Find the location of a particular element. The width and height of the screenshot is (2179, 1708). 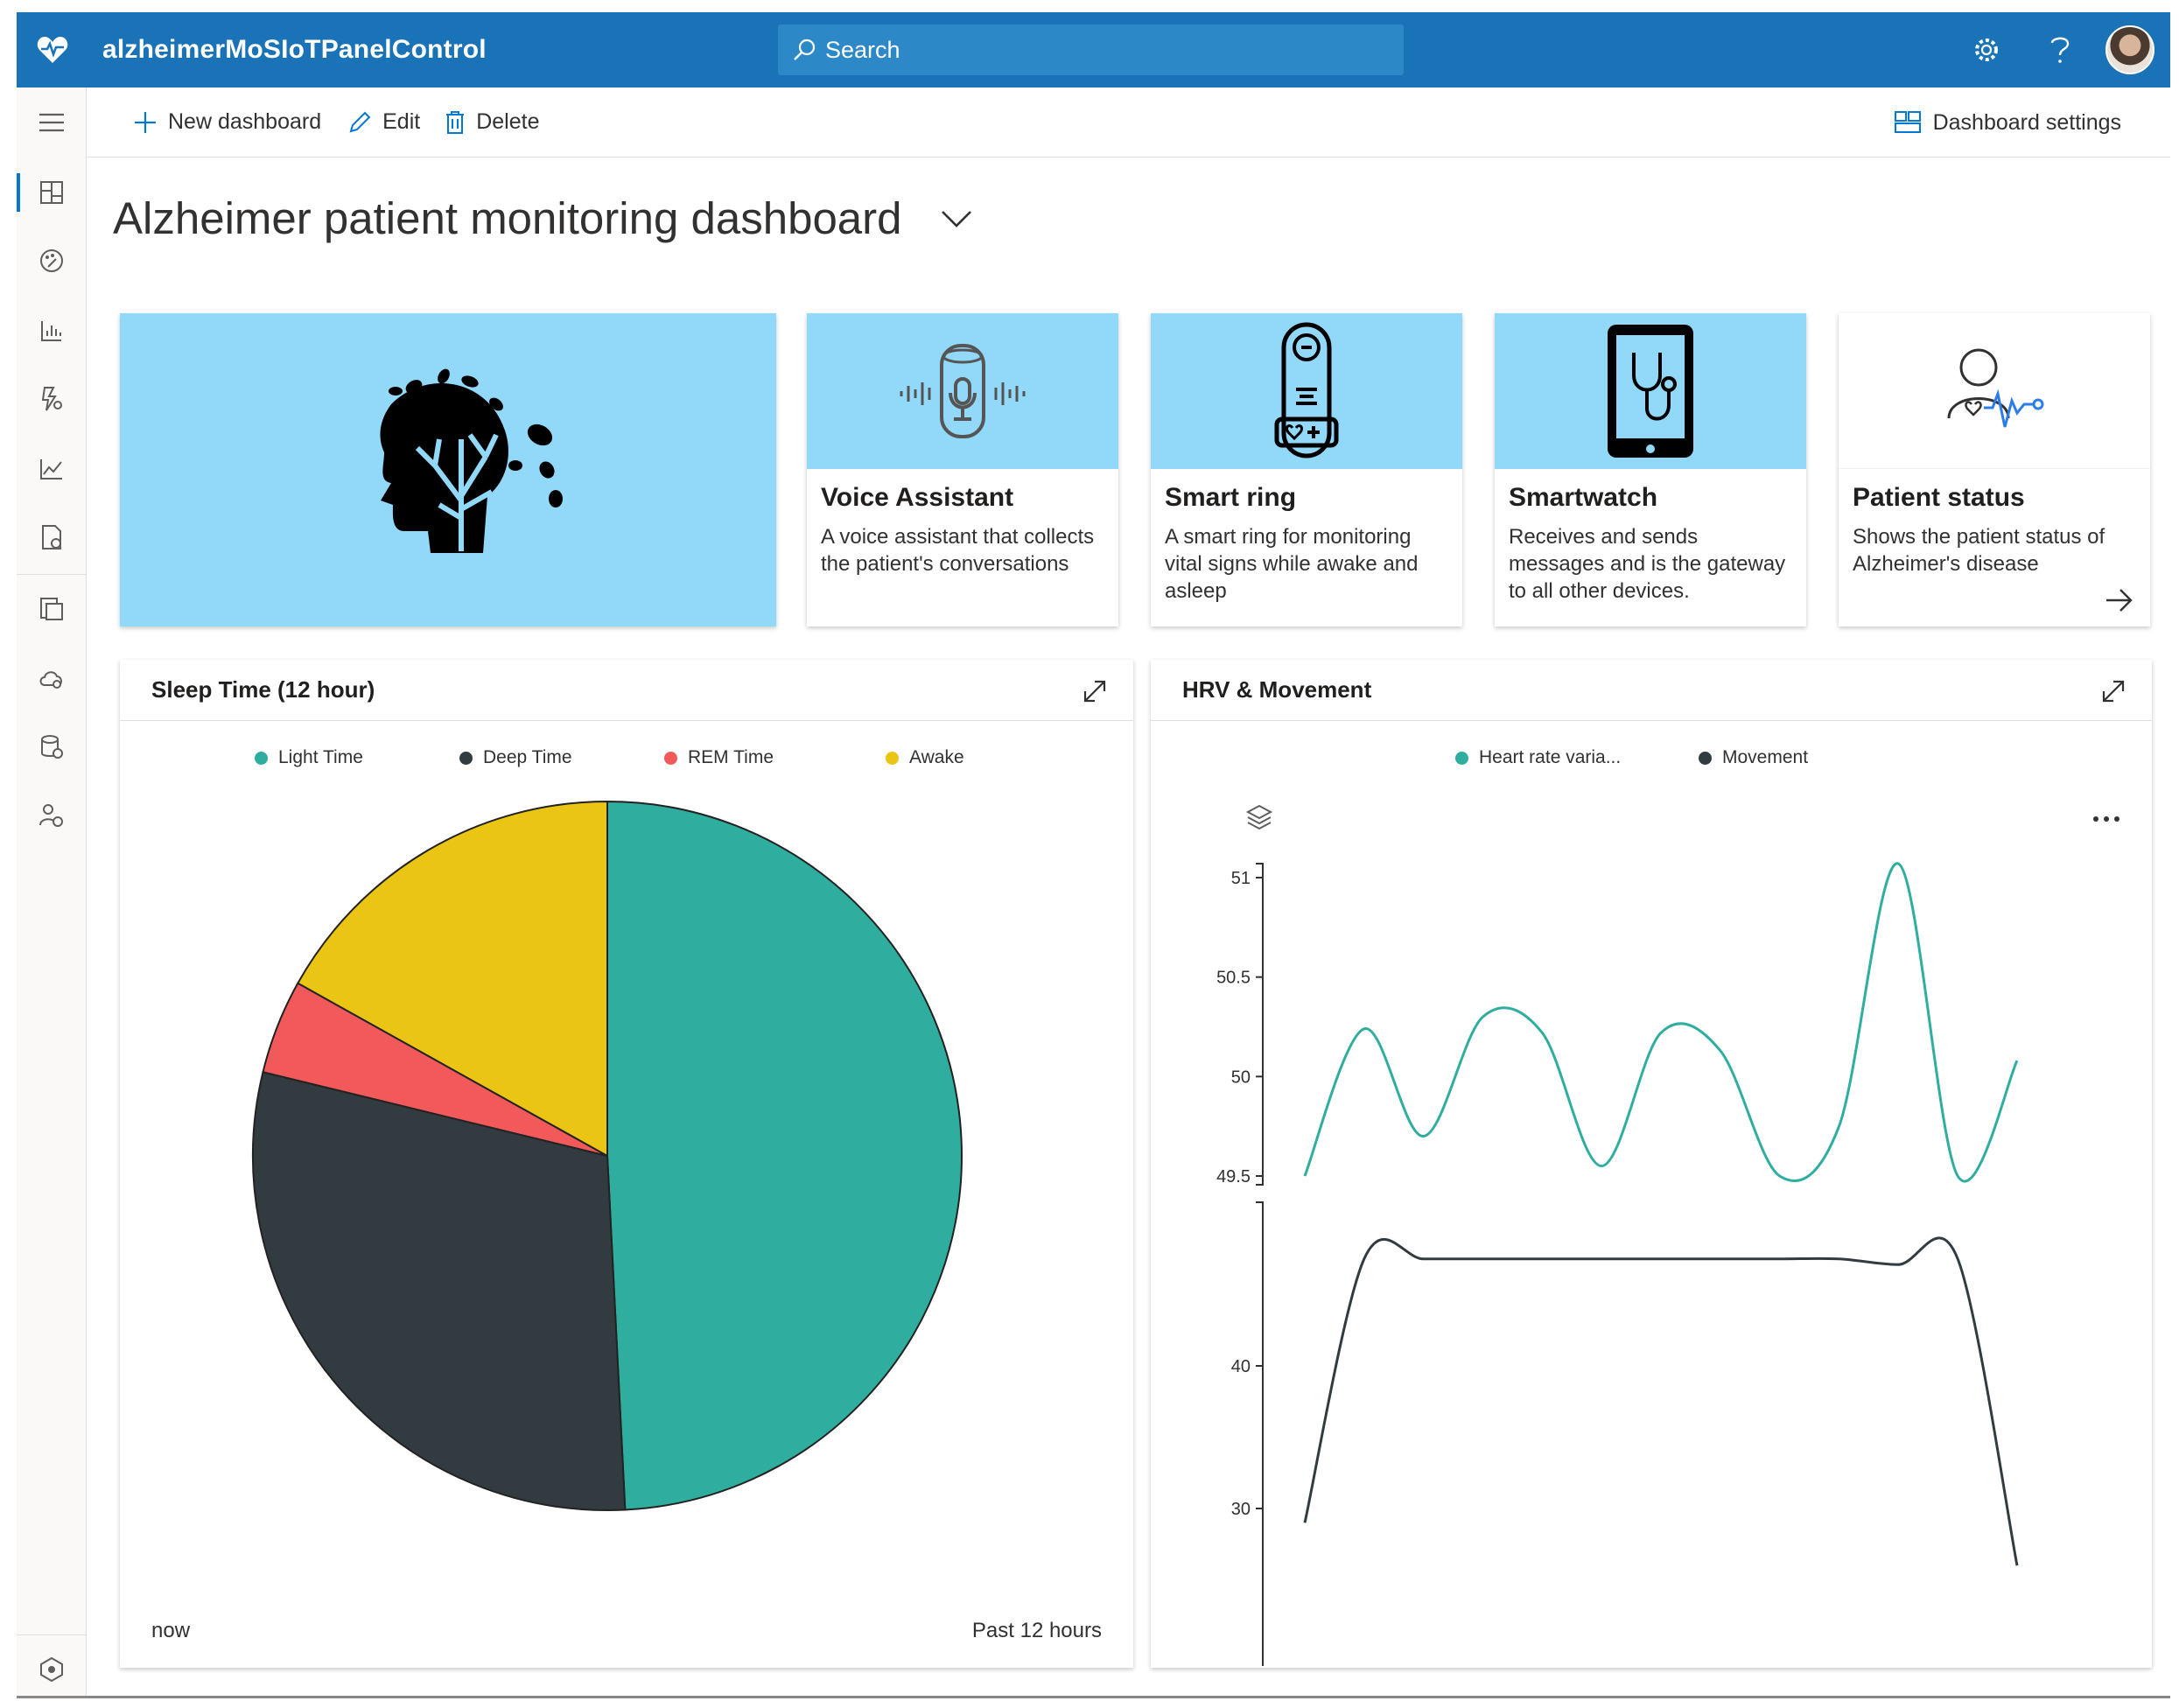

legend-label: Movement is located at coordinates (1765, 757).